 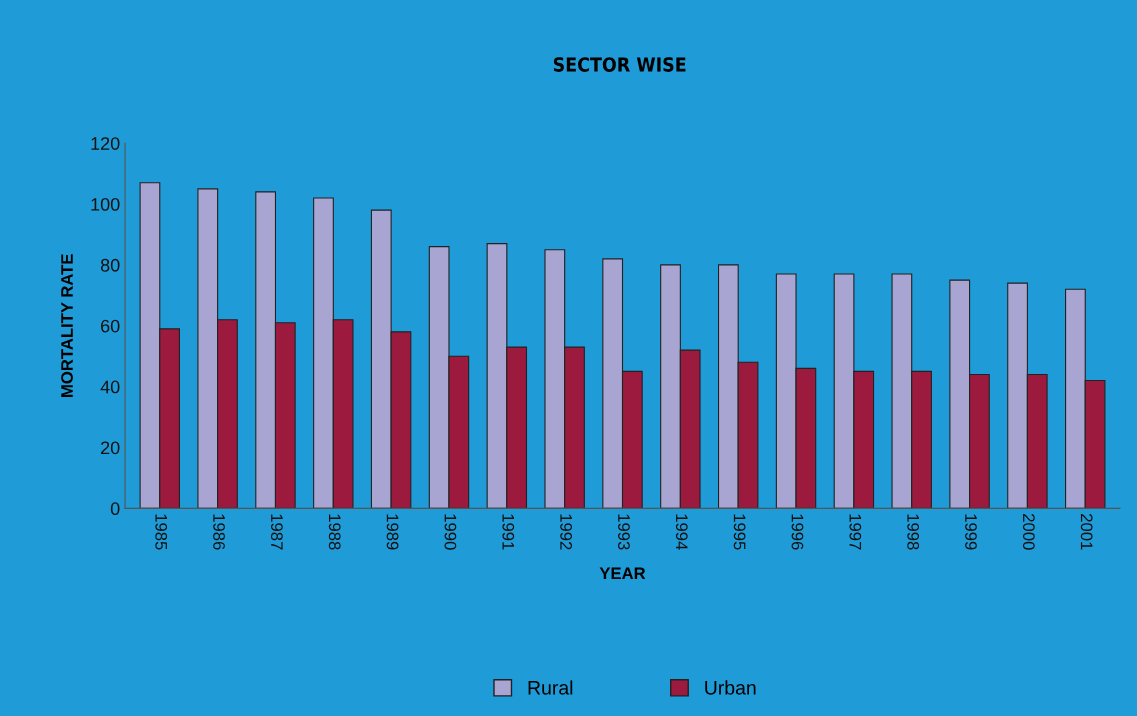 I want to click on x-tick-label: 1999, so click(x=971, y=532).